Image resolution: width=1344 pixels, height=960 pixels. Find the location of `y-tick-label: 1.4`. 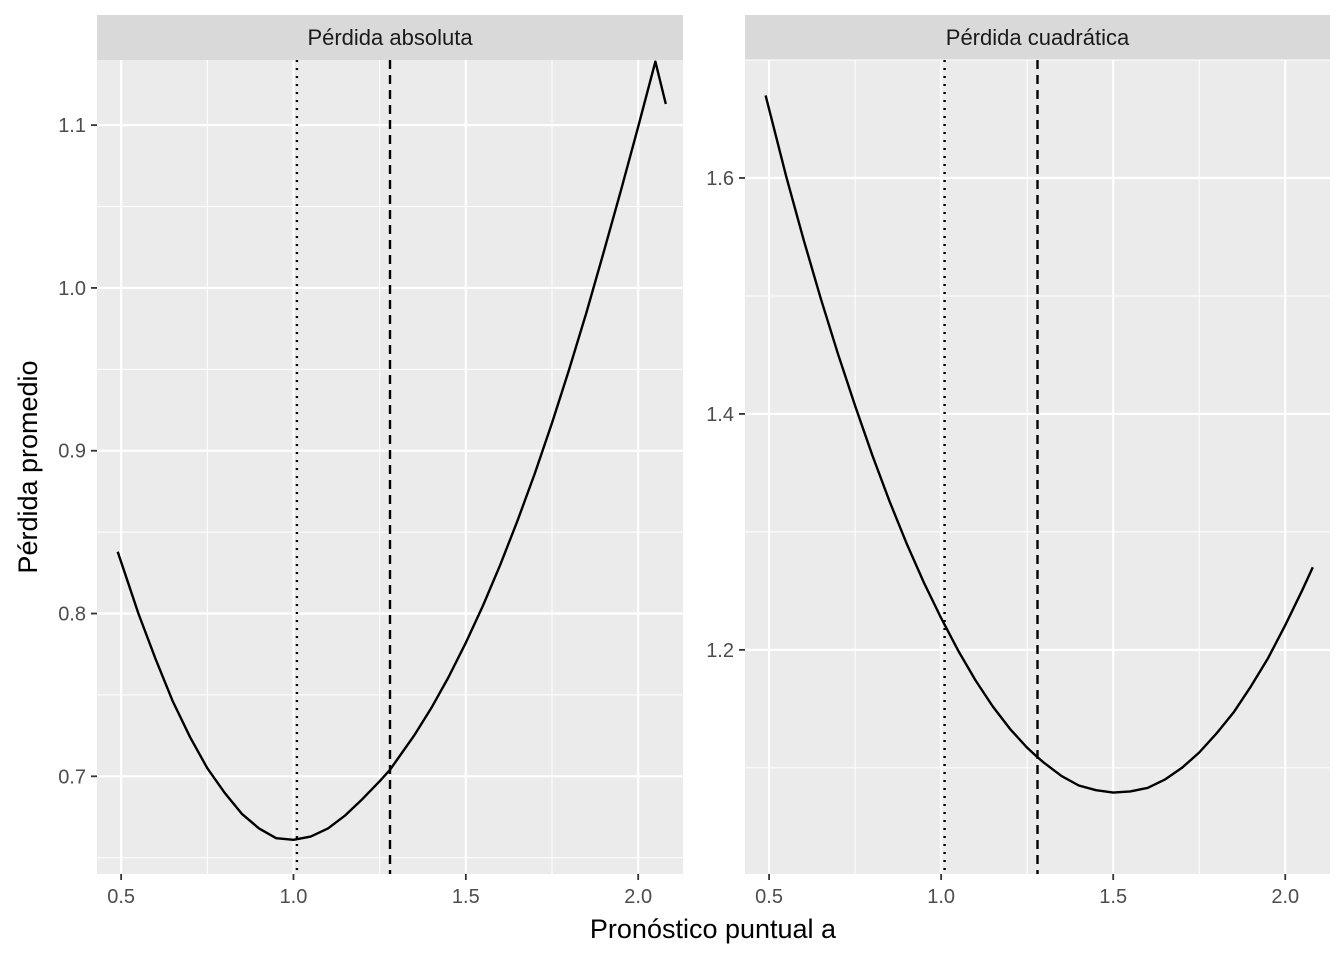

y-tick-label: 1.4 is located at coordinates (720, 415).